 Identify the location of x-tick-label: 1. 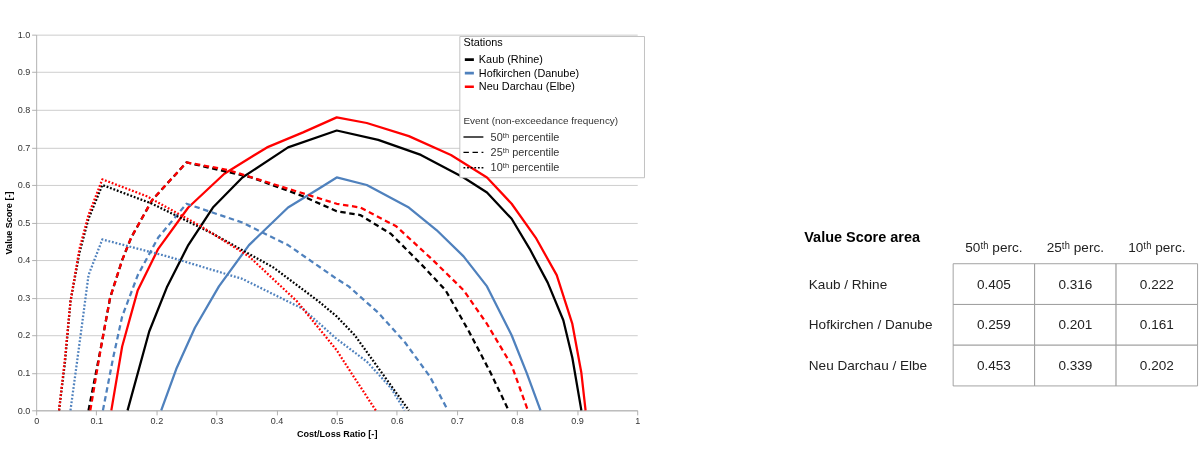
(638, 421).